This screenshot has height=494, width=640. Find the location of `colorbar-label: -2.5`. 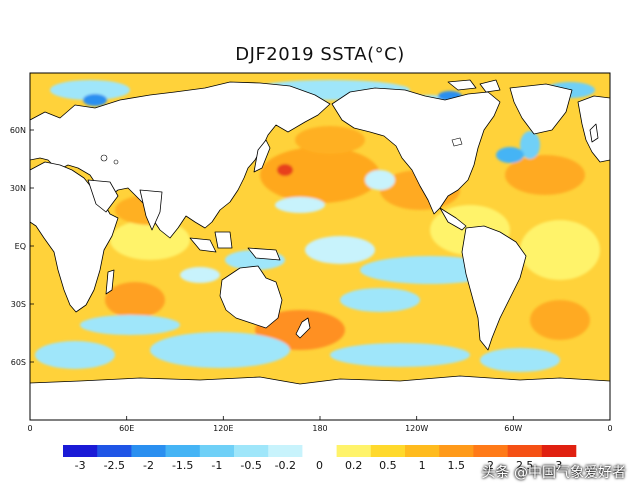

colorbar-label: -2.5 is located at coordinates (114, 465).